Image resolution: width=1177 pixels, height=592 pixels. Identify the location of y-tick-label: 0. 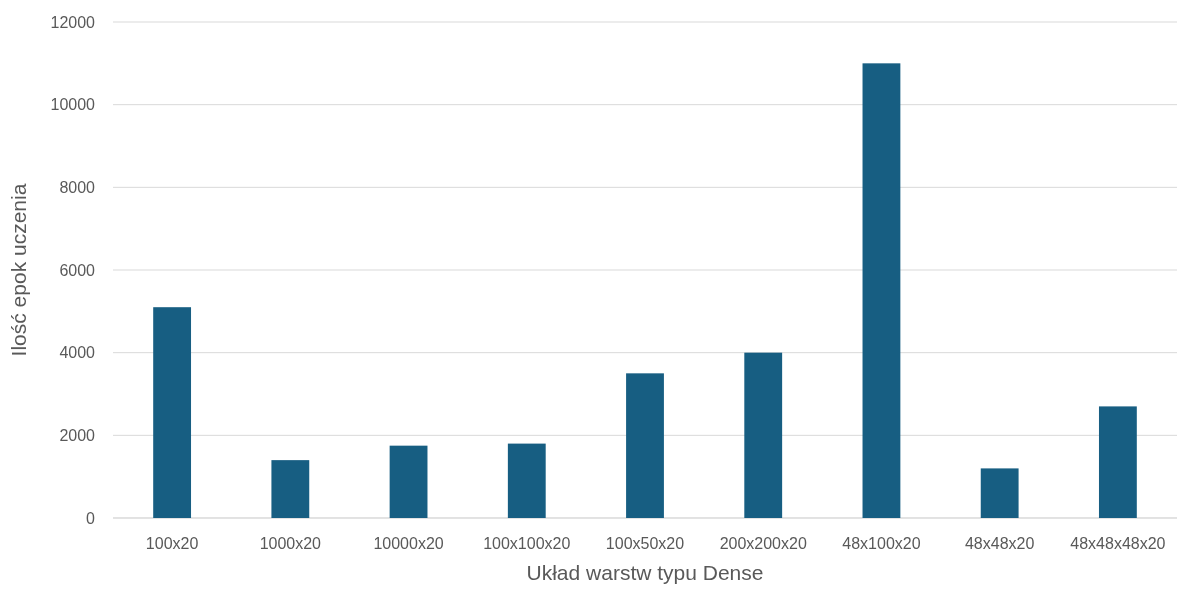
(91, 518).